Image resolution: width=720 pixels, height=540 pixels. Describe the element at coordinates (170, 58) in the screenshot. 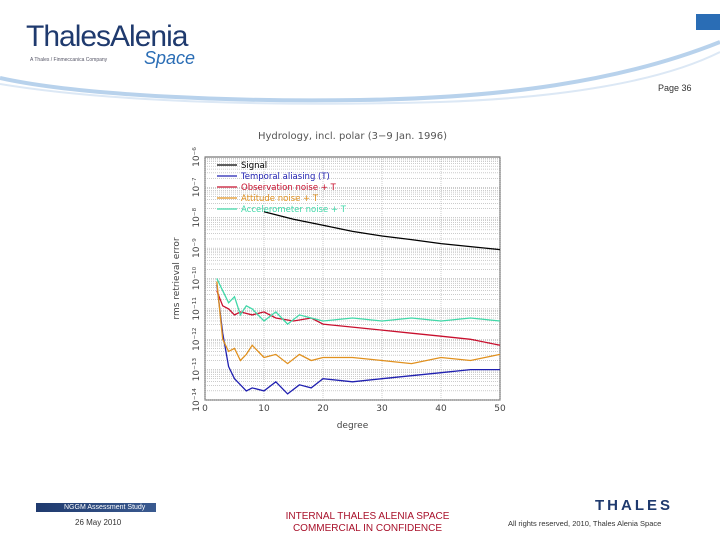

I see `logo-space: Space` at that location.